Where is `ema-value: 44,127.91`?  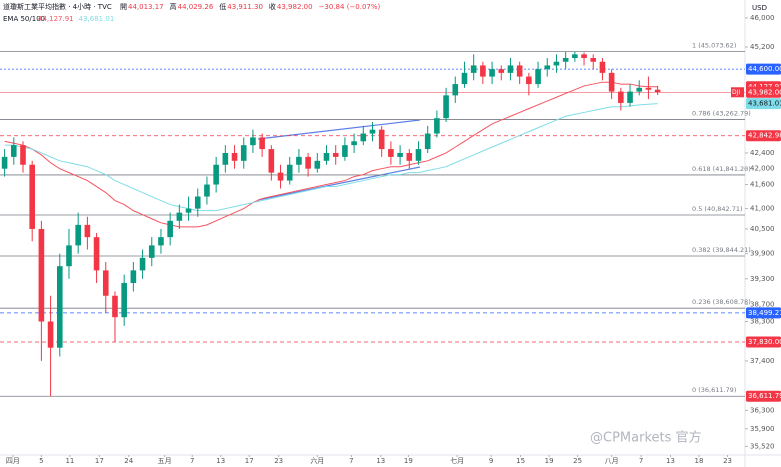
ema-value: 44,127.91 is located at coordinates (56, 19).